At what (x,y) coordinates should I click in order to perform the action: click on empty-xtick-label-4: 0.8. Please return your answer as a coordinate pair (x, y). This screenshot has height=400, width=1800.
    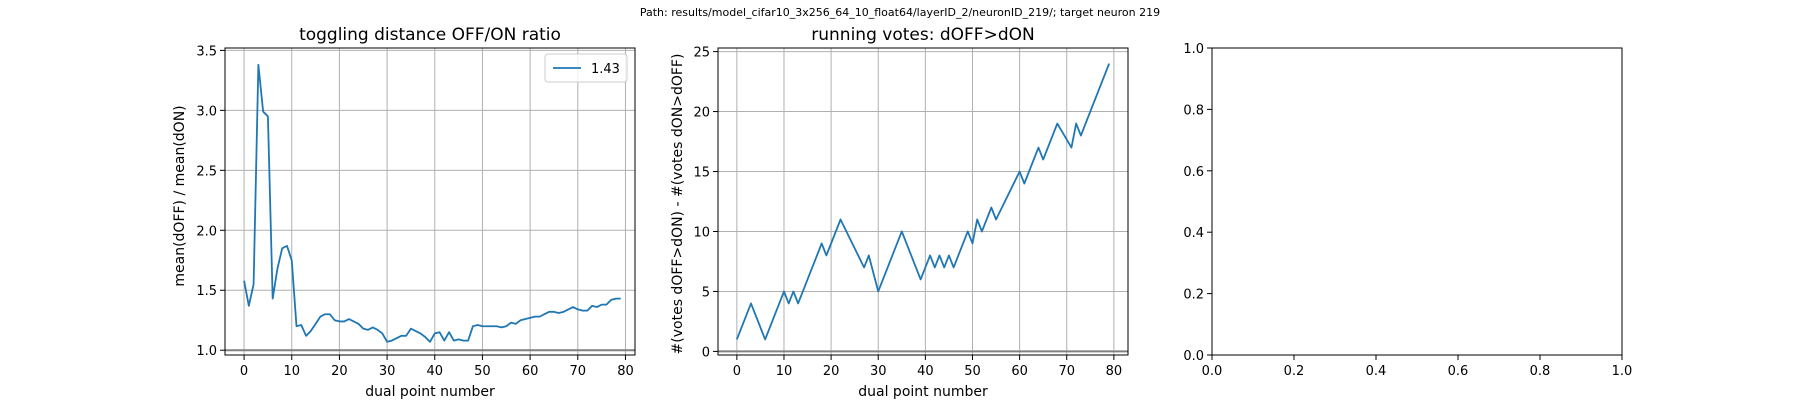
    Looking at the image, I should click on (1540, 371).